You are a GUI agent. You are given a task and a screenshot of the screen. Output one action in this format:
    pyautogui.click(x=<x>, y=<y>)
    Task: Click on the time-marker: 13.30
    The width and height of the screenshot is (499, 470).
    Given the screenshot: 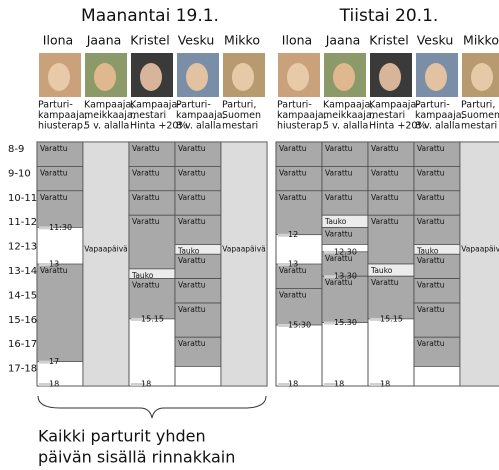 What is the action you would take?
    pyautogui.click(x=345, y=276)
    